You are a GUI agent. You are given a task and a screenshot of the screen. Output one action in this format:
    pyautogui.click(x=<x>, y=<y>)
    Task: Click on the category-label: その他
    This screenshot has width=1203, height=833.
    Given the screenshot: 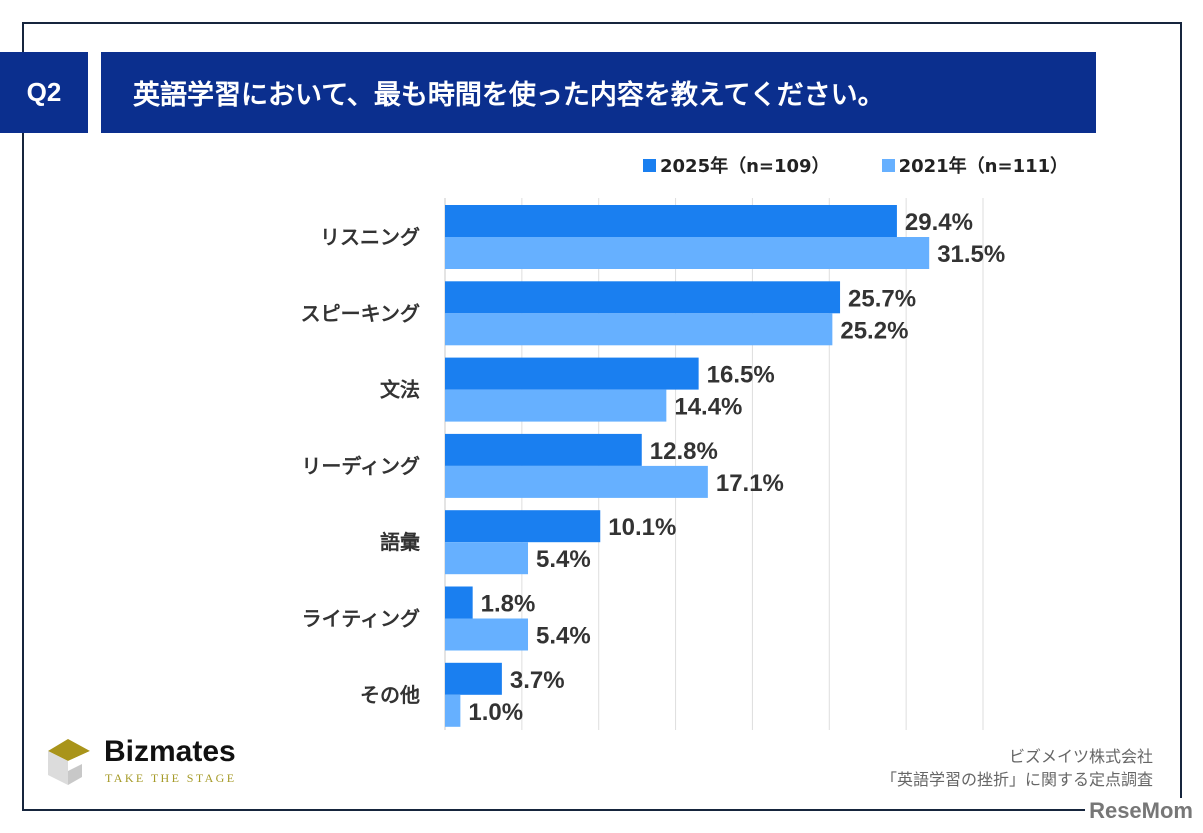 What is the action you would take?
    pyautogui.click(x=390, y=695)
    